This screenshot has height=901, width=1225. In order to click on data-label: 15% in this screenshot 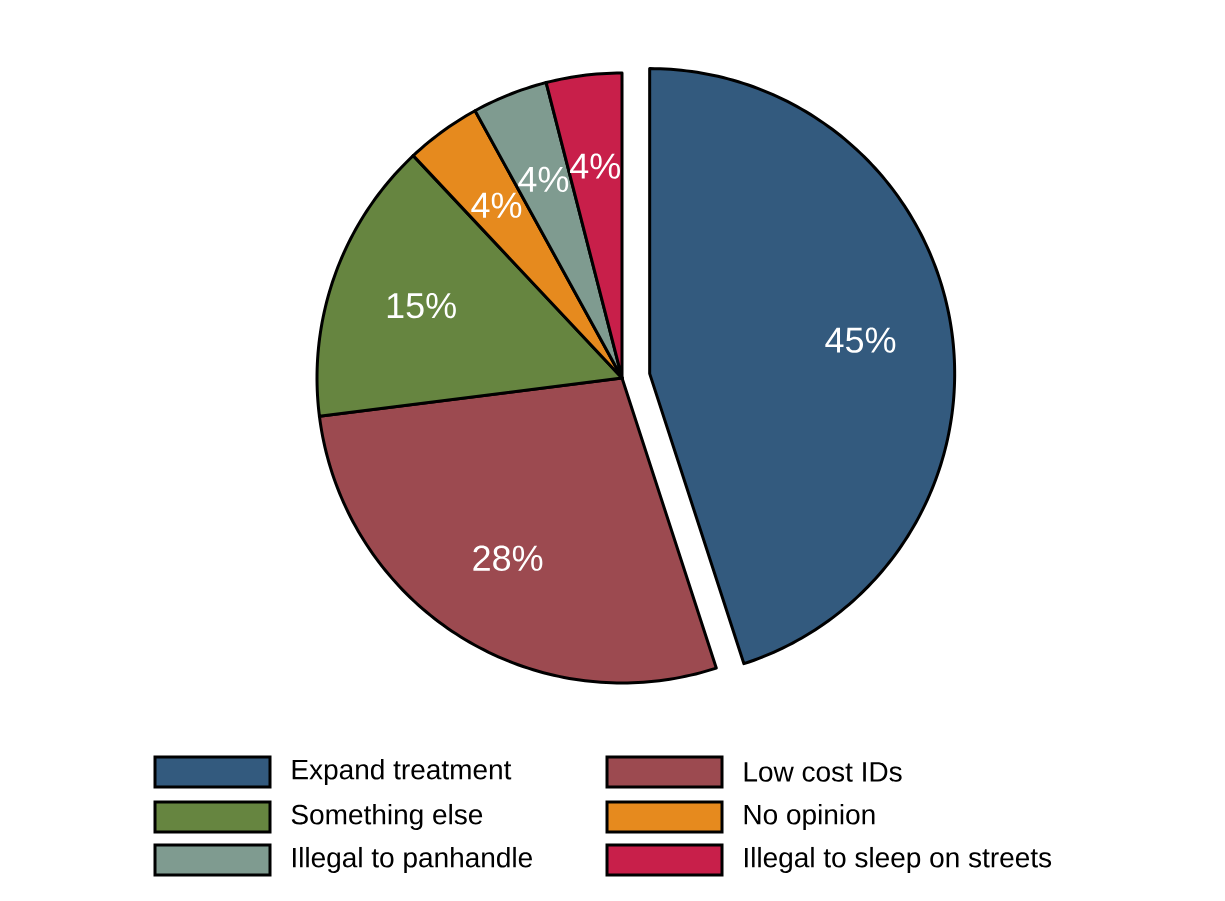, I will do `click(421, 305)`.